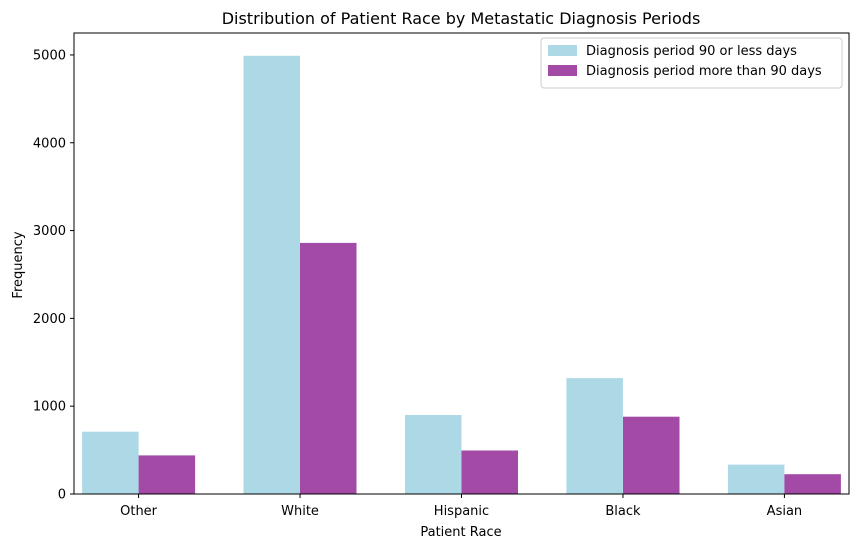 The width and height of the screenshot is (859, 547). What do you see at coordinates (49, 319) in the screenshot?
I see `y-tick-label: 2000` at bounding box center [49, 319].